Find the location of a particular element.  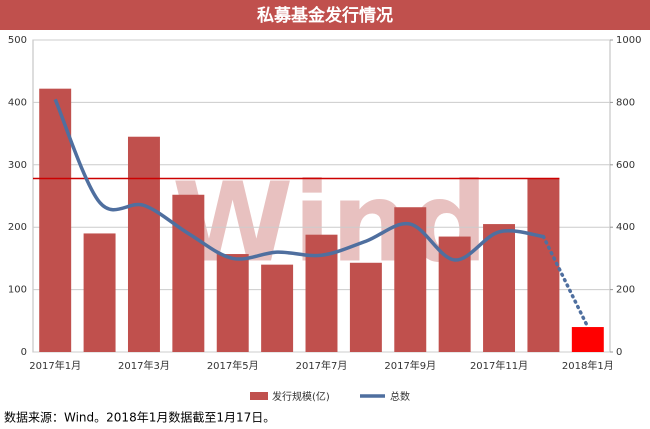

footnote: 数据来源：Wind。2018年1月数据截至1月17日。 is located at coordinates (139, 417).